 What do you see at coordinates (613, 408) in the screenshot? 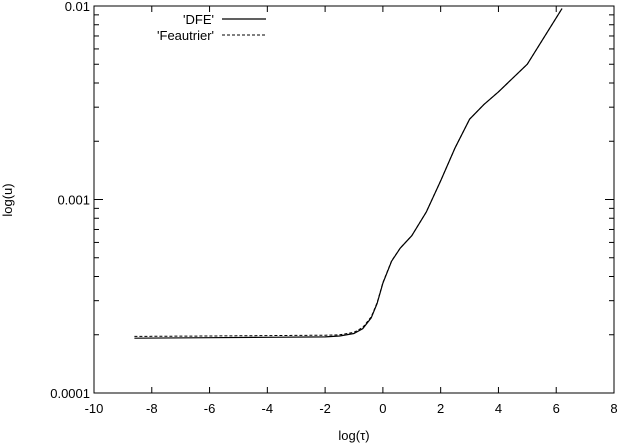
I see `x-tick-label: 8` at bounding box center [613, 408].